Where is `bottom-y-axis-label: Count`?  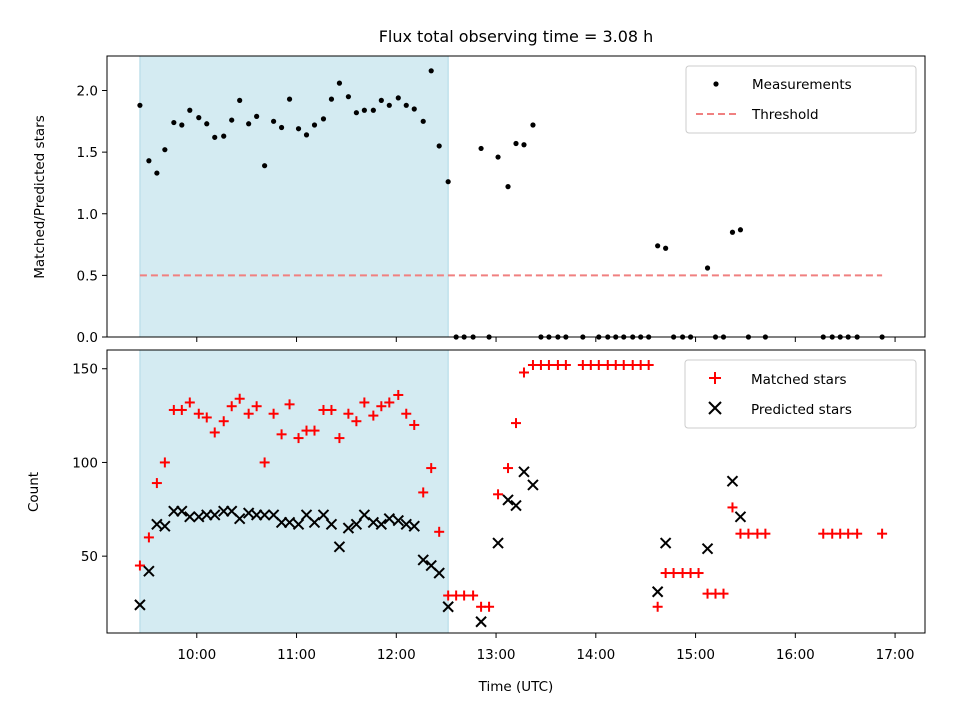
bottom-y-axis-label: Count is located at coordinates (34, 492).